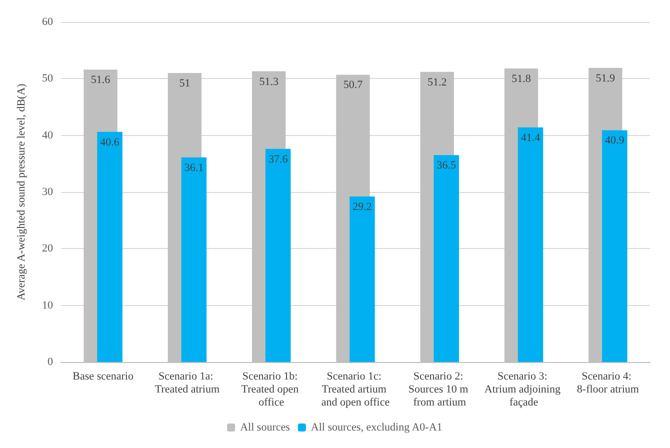 The image size is (670, 448). Describe the element at coordinates (437, 82) in the screenshot. I see `data-label: 51.2` at that location.